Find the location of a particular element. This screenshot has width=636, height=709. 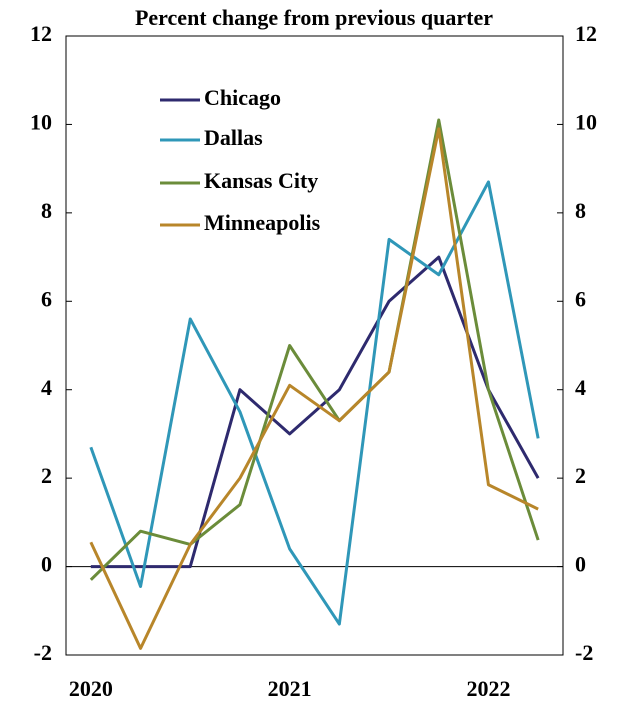

y2-tick-label: -2 is located at coordinates (584, 652).